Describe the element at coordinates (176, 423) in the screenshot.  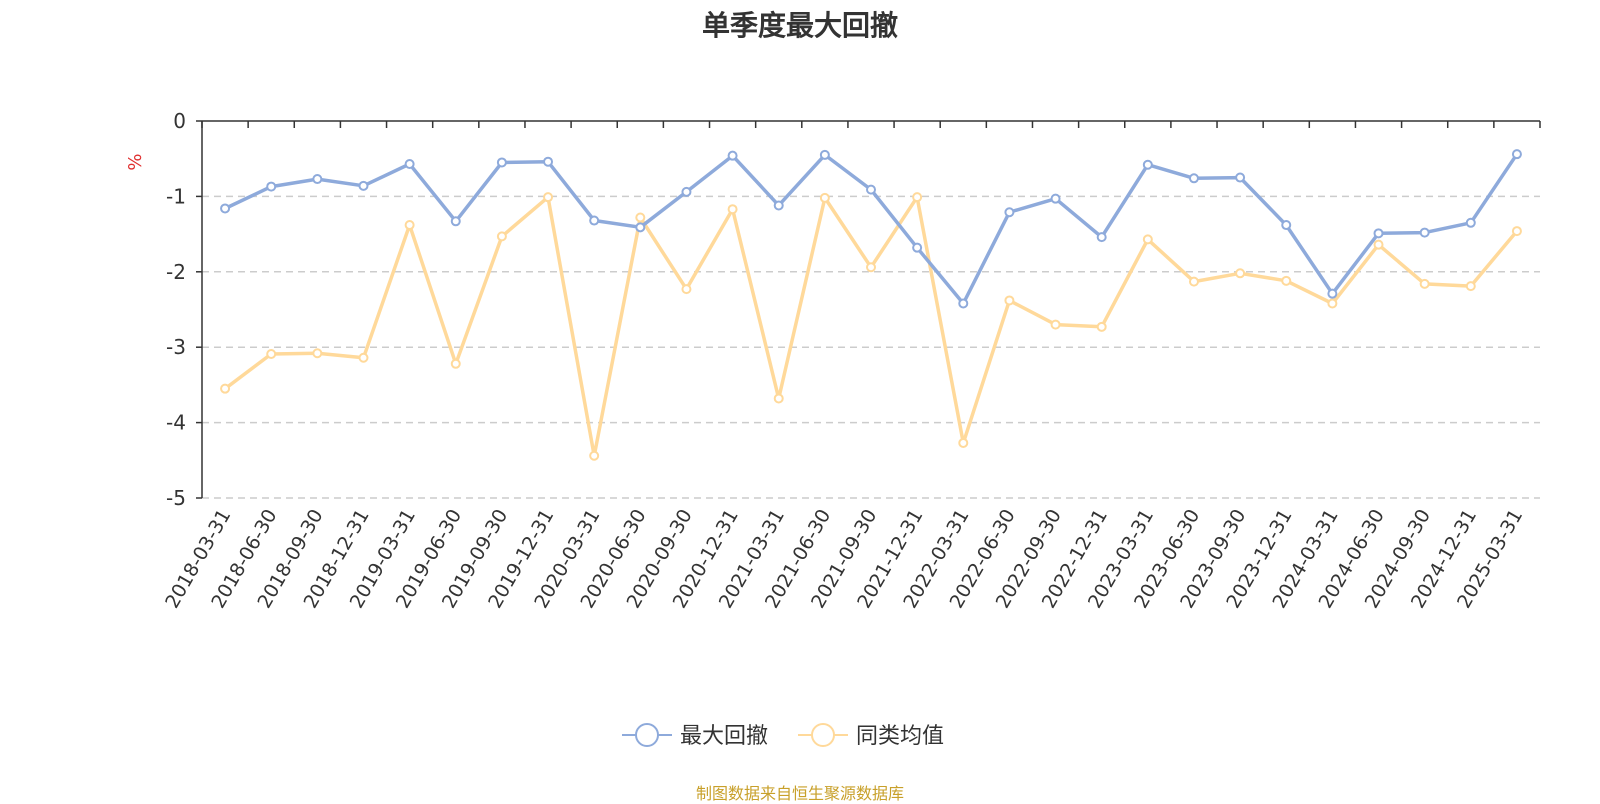
I see `y-tick-label: -4` at that location.